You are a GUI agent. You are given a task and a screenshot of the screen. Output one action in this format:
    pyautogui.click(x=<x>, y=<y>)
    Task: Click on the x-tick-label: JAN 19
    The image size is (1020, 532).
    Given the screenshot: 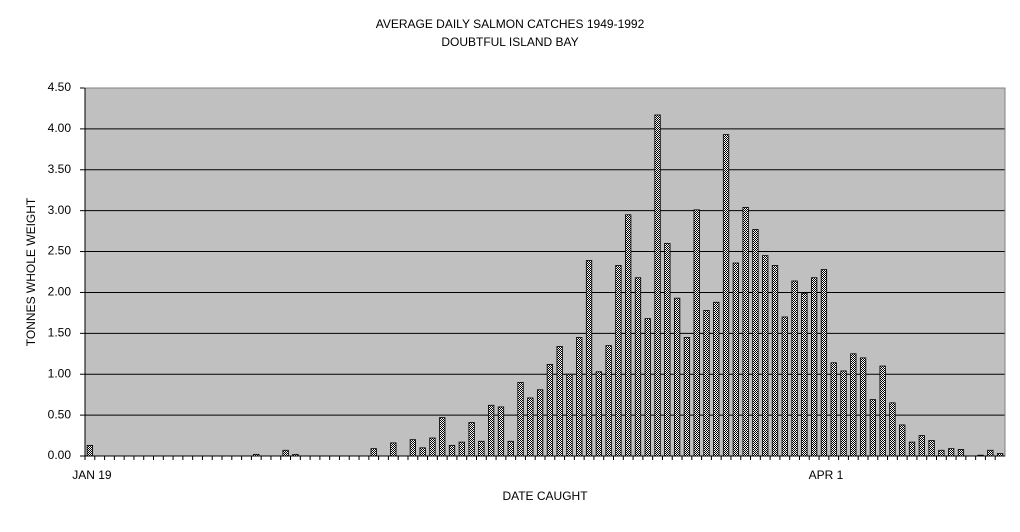 What is the action you would take?
    pyautogui.click(x=92, y=475)
    